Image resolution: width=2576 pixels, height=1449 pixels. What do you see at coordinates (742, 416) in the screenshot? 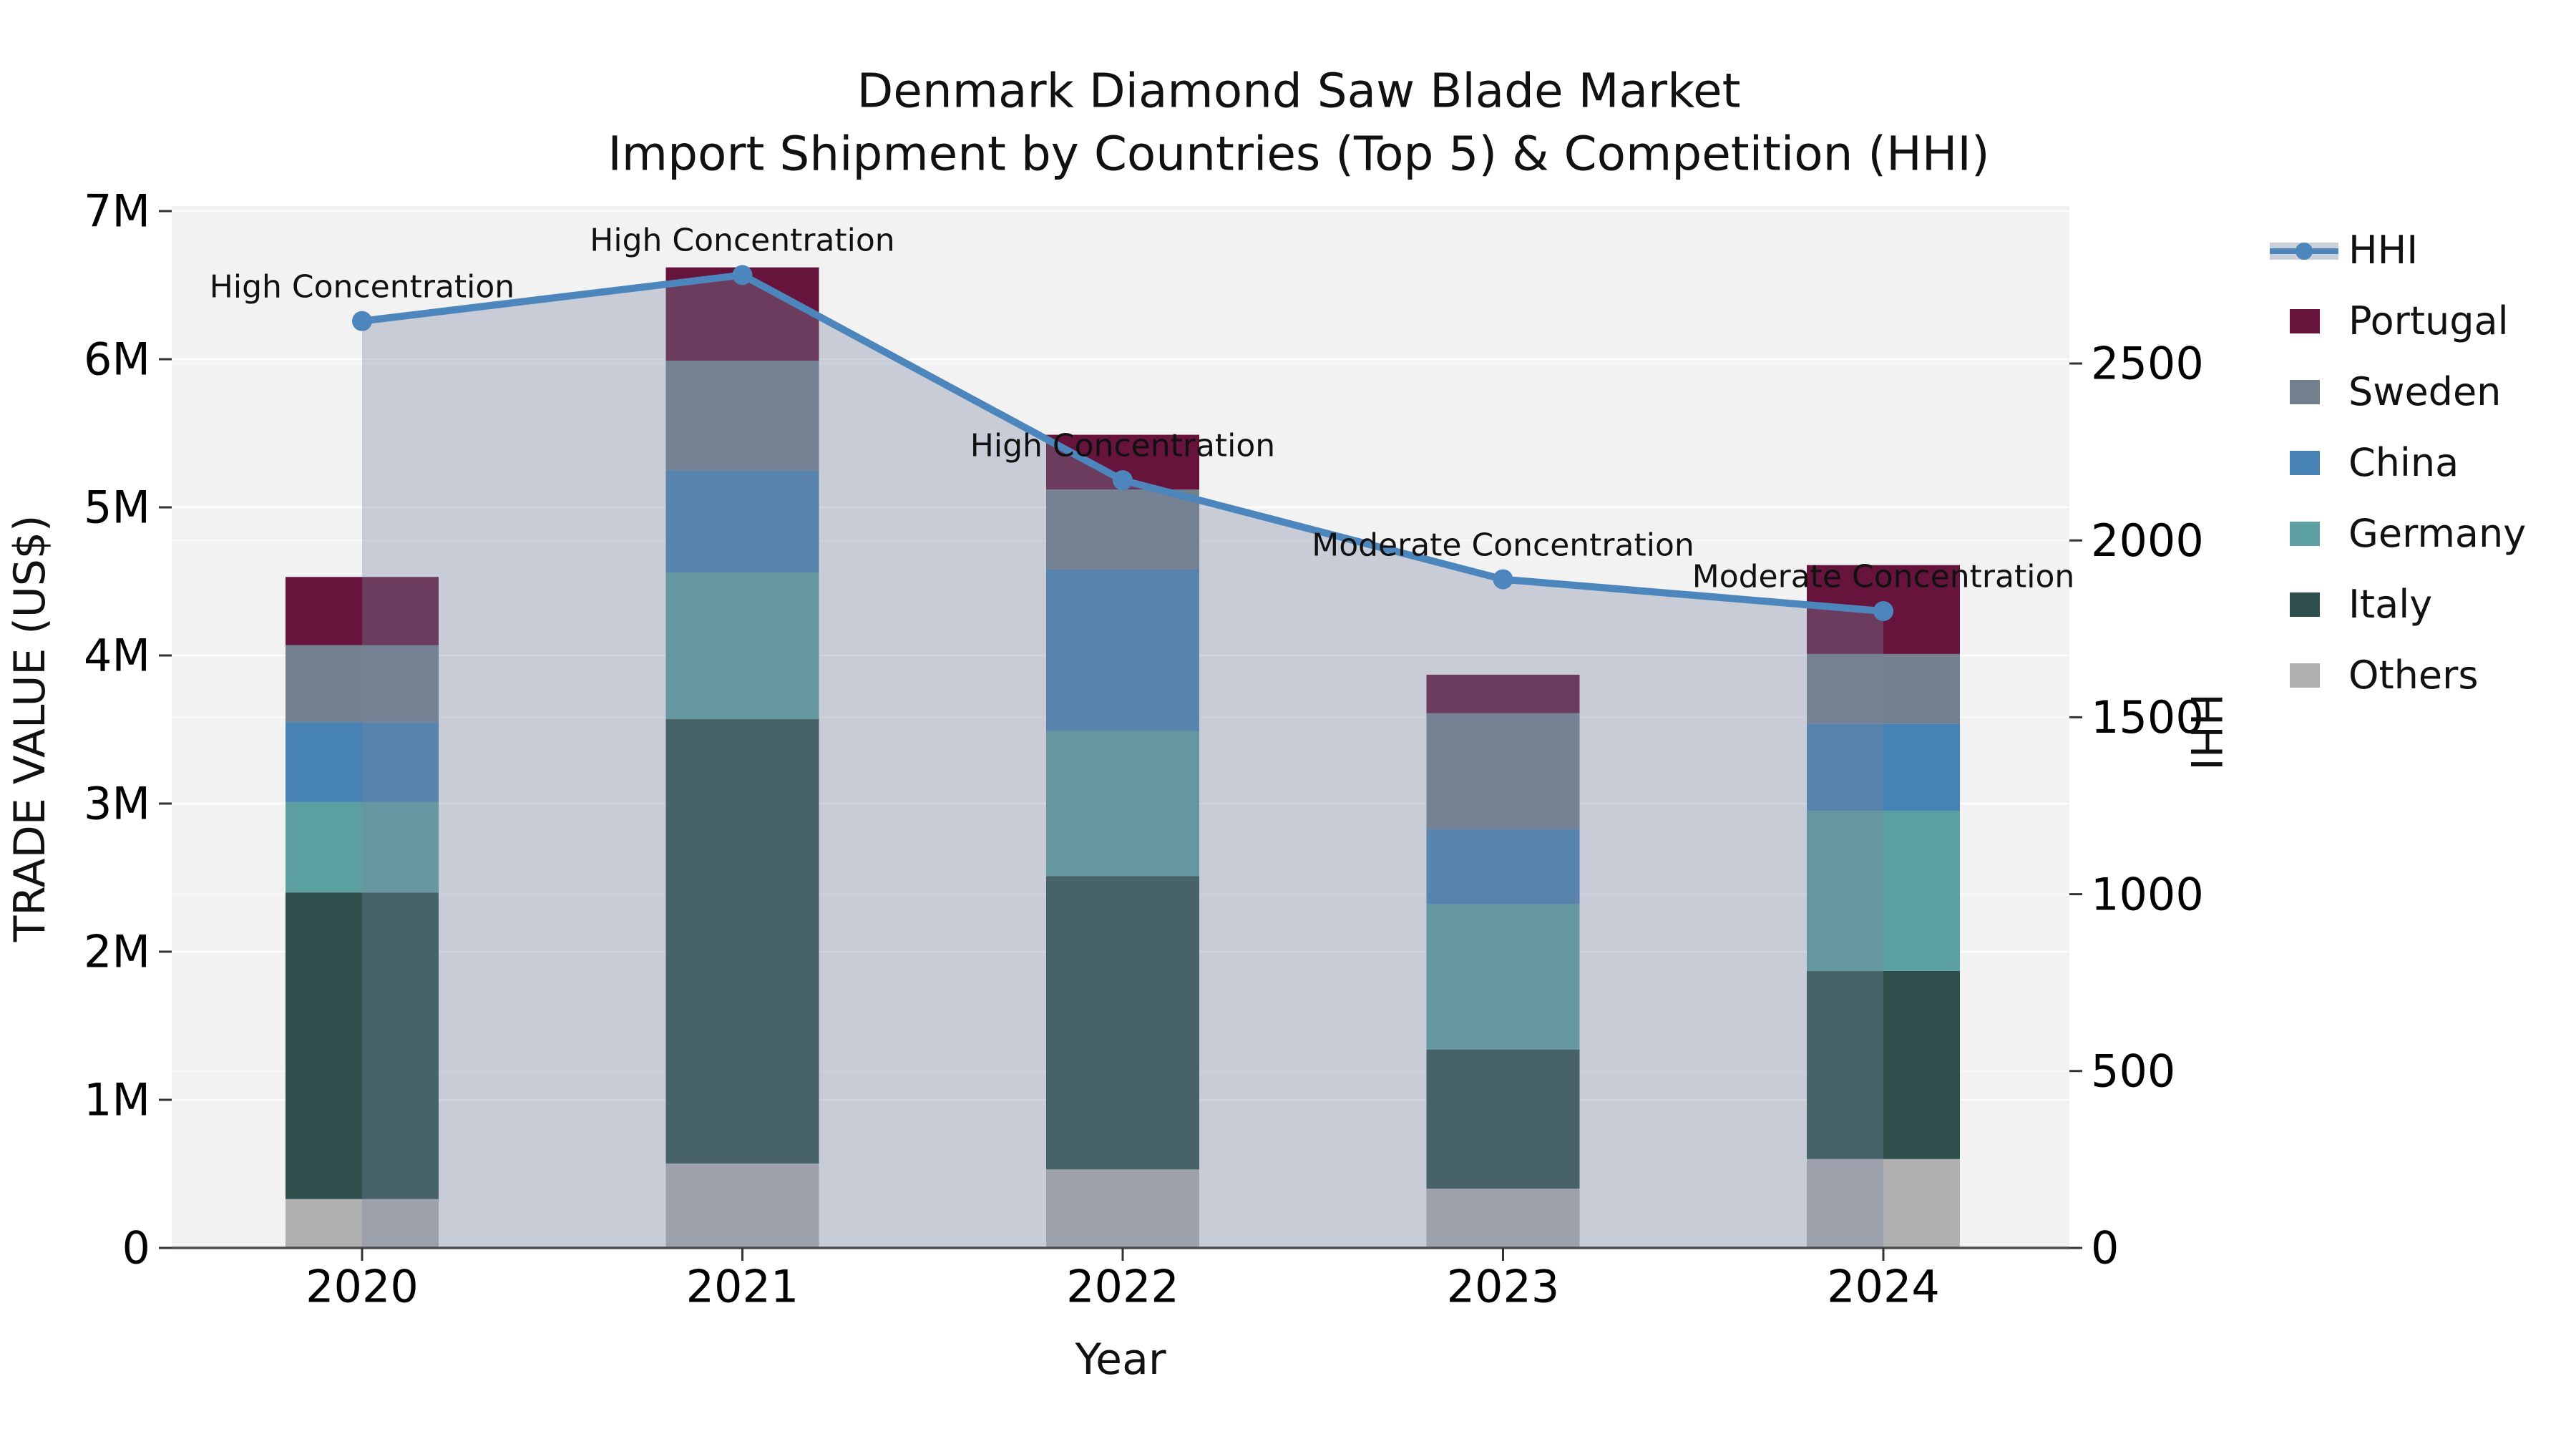
I see `bar-segment-2021-sweden` at bounding box center [742, 416].